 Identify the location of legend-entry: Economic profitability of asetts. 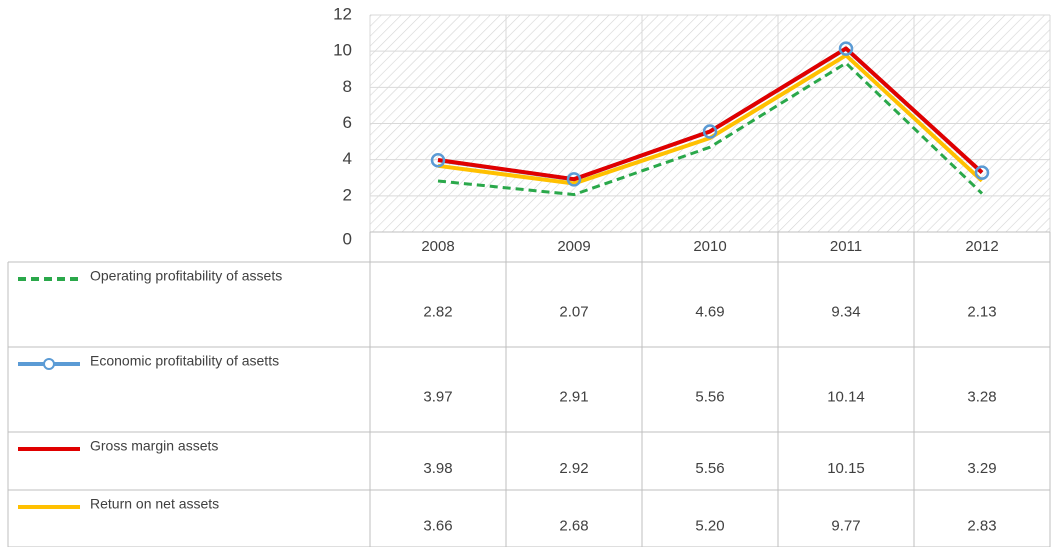
(148, 361).